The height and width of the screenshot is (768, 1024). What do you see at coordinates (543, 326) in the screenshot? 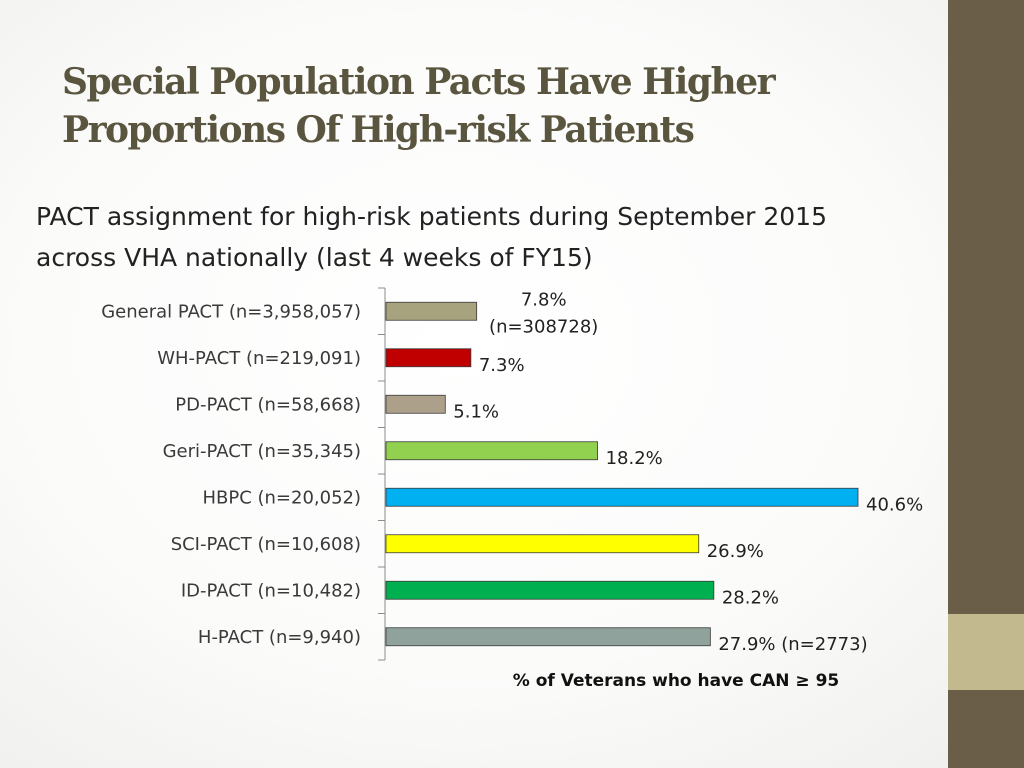
I see `data-label: (n=308728)` at bounding box center [543, 326].